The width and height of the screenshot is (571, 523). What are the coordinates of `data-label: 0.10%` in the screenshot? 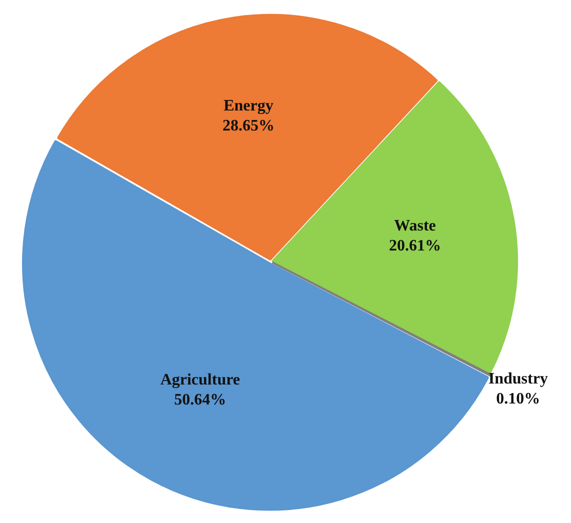 It's located at (518, 399).